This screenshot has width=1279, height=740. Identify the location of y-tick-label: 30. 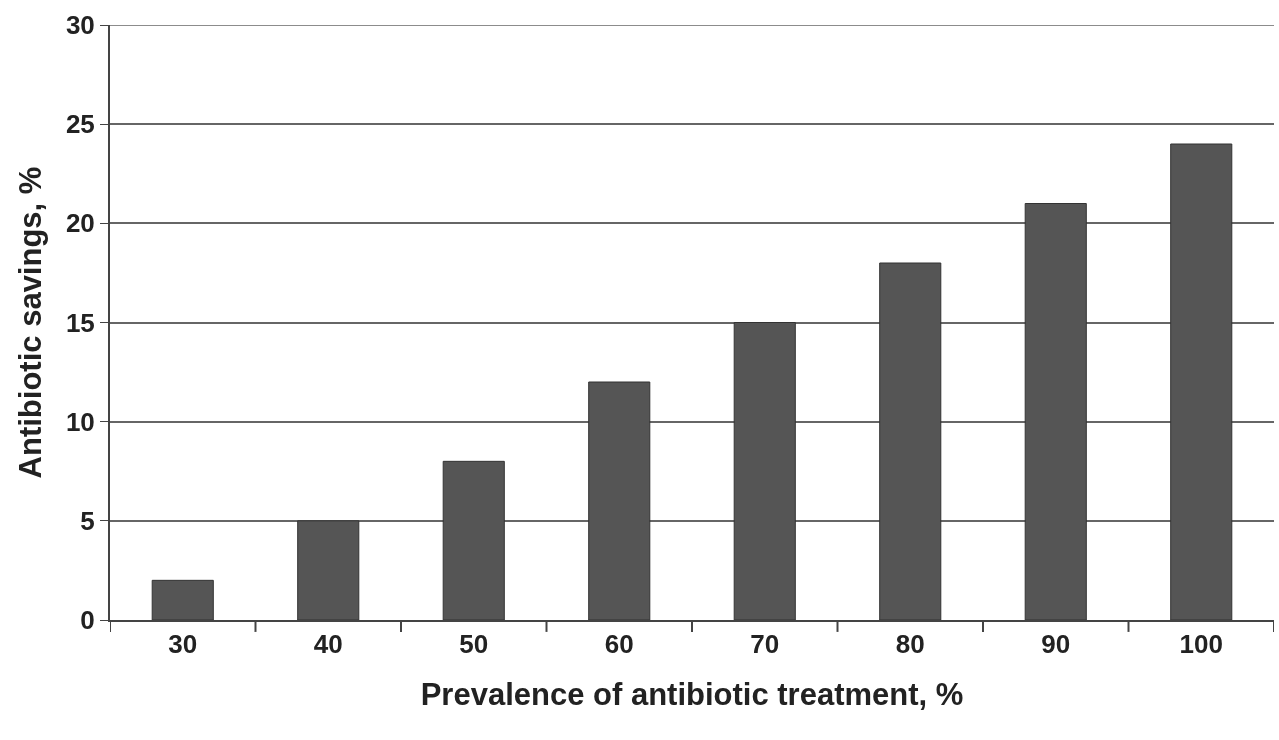
(80, 25).